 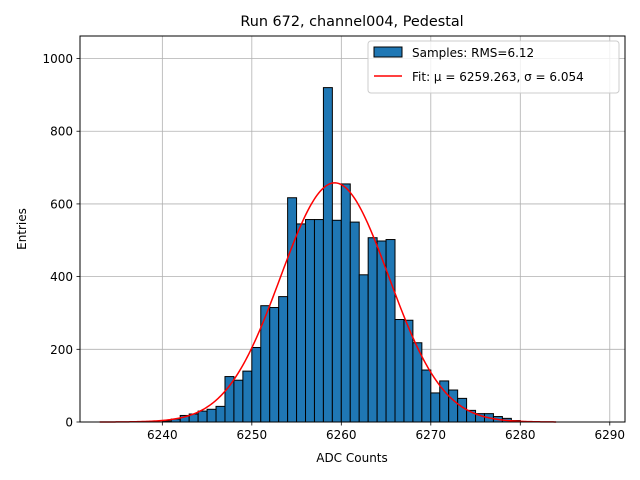 I want to click on y-tick-label: 600, so click(x=61, y=204).